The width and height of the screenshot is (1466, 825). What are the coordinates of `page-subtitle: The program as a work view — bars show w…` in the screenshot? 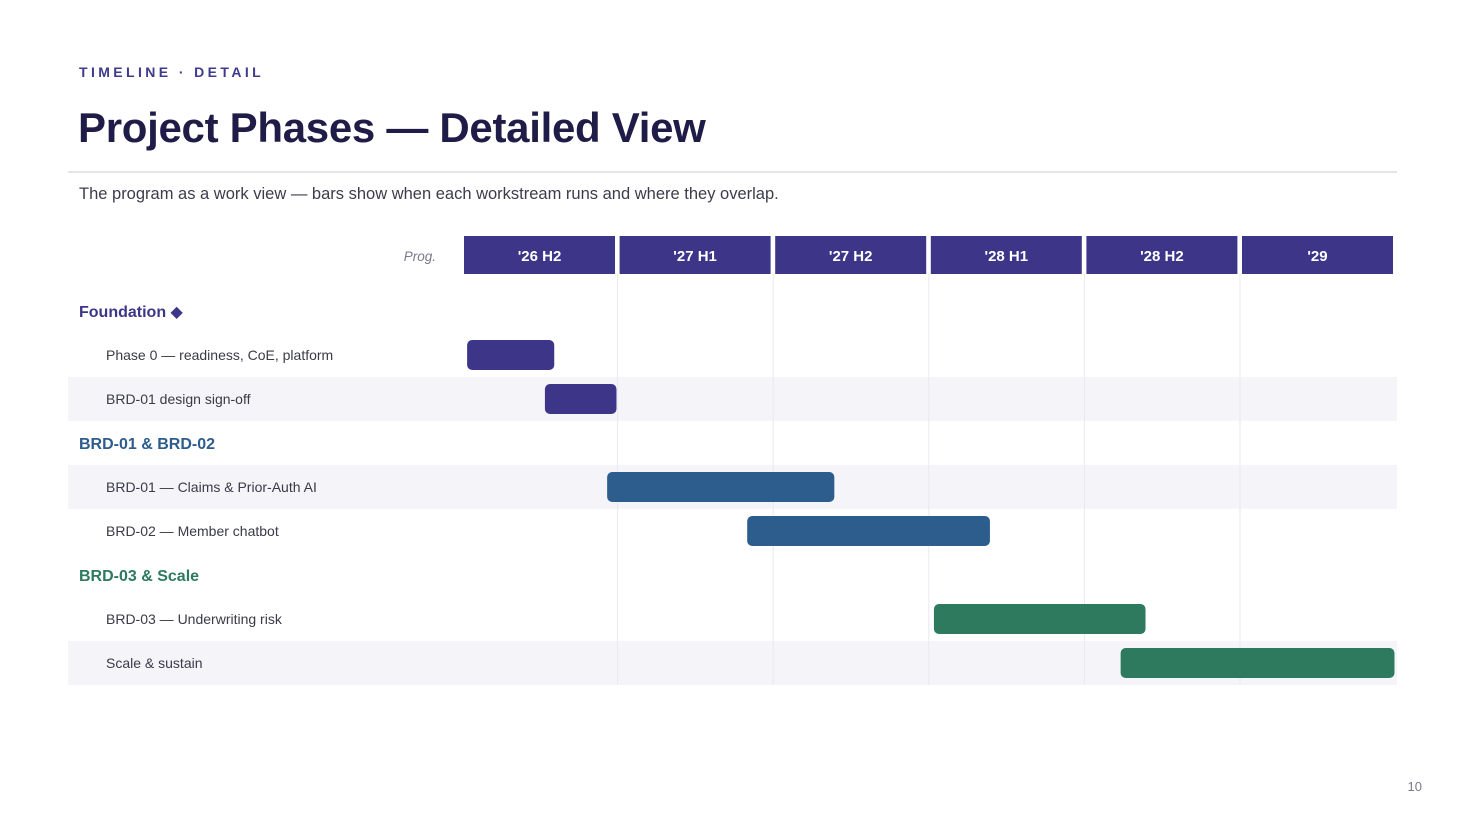 It's located at (429, 194).